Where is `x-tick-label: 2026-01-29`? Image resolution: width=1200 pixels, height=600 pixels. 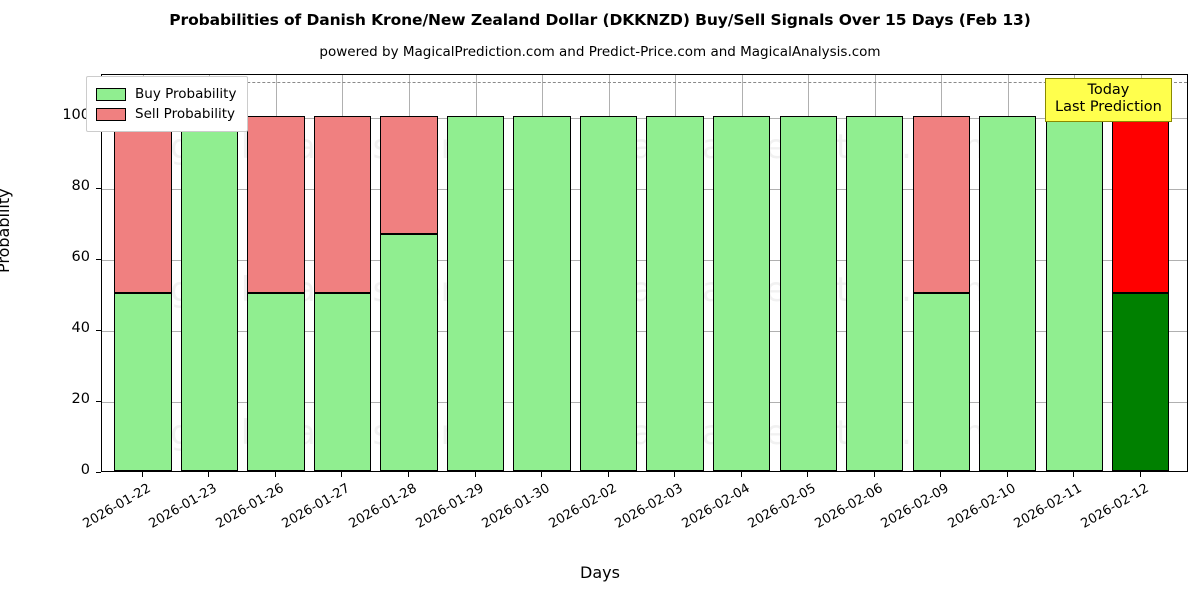
x-tick-label: 2026-01-29 is located at coordinates (450, 506).